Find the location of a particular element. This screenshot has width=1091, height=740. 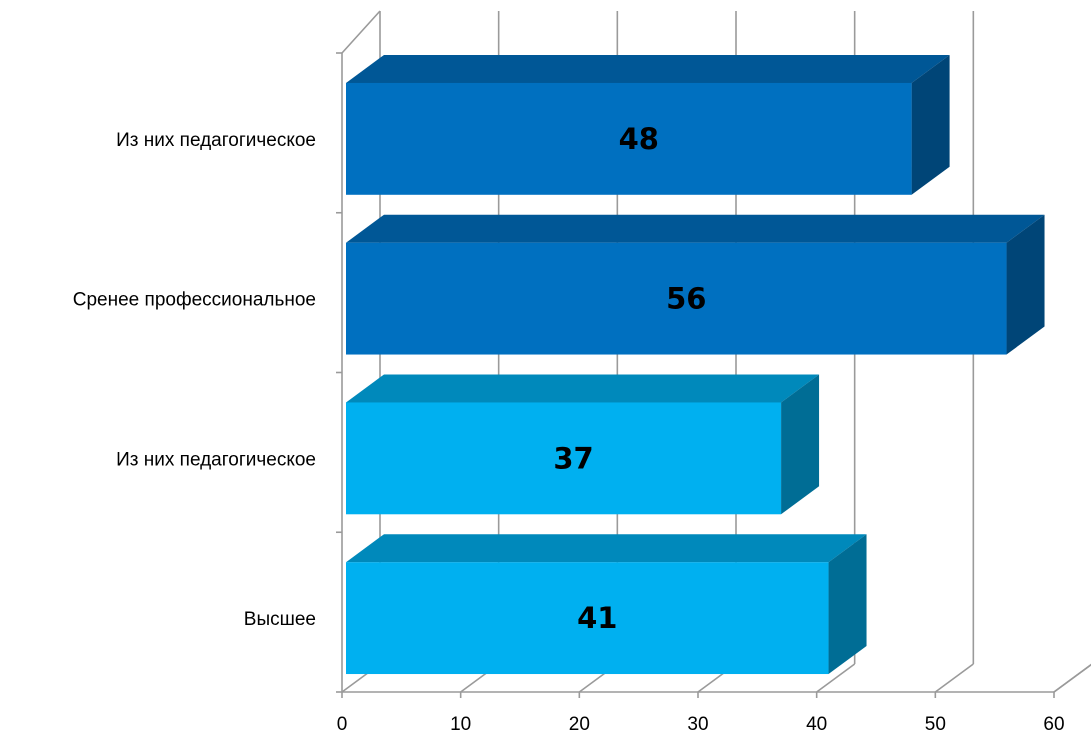

data-label: 37 is located at coordinates (573, 458).